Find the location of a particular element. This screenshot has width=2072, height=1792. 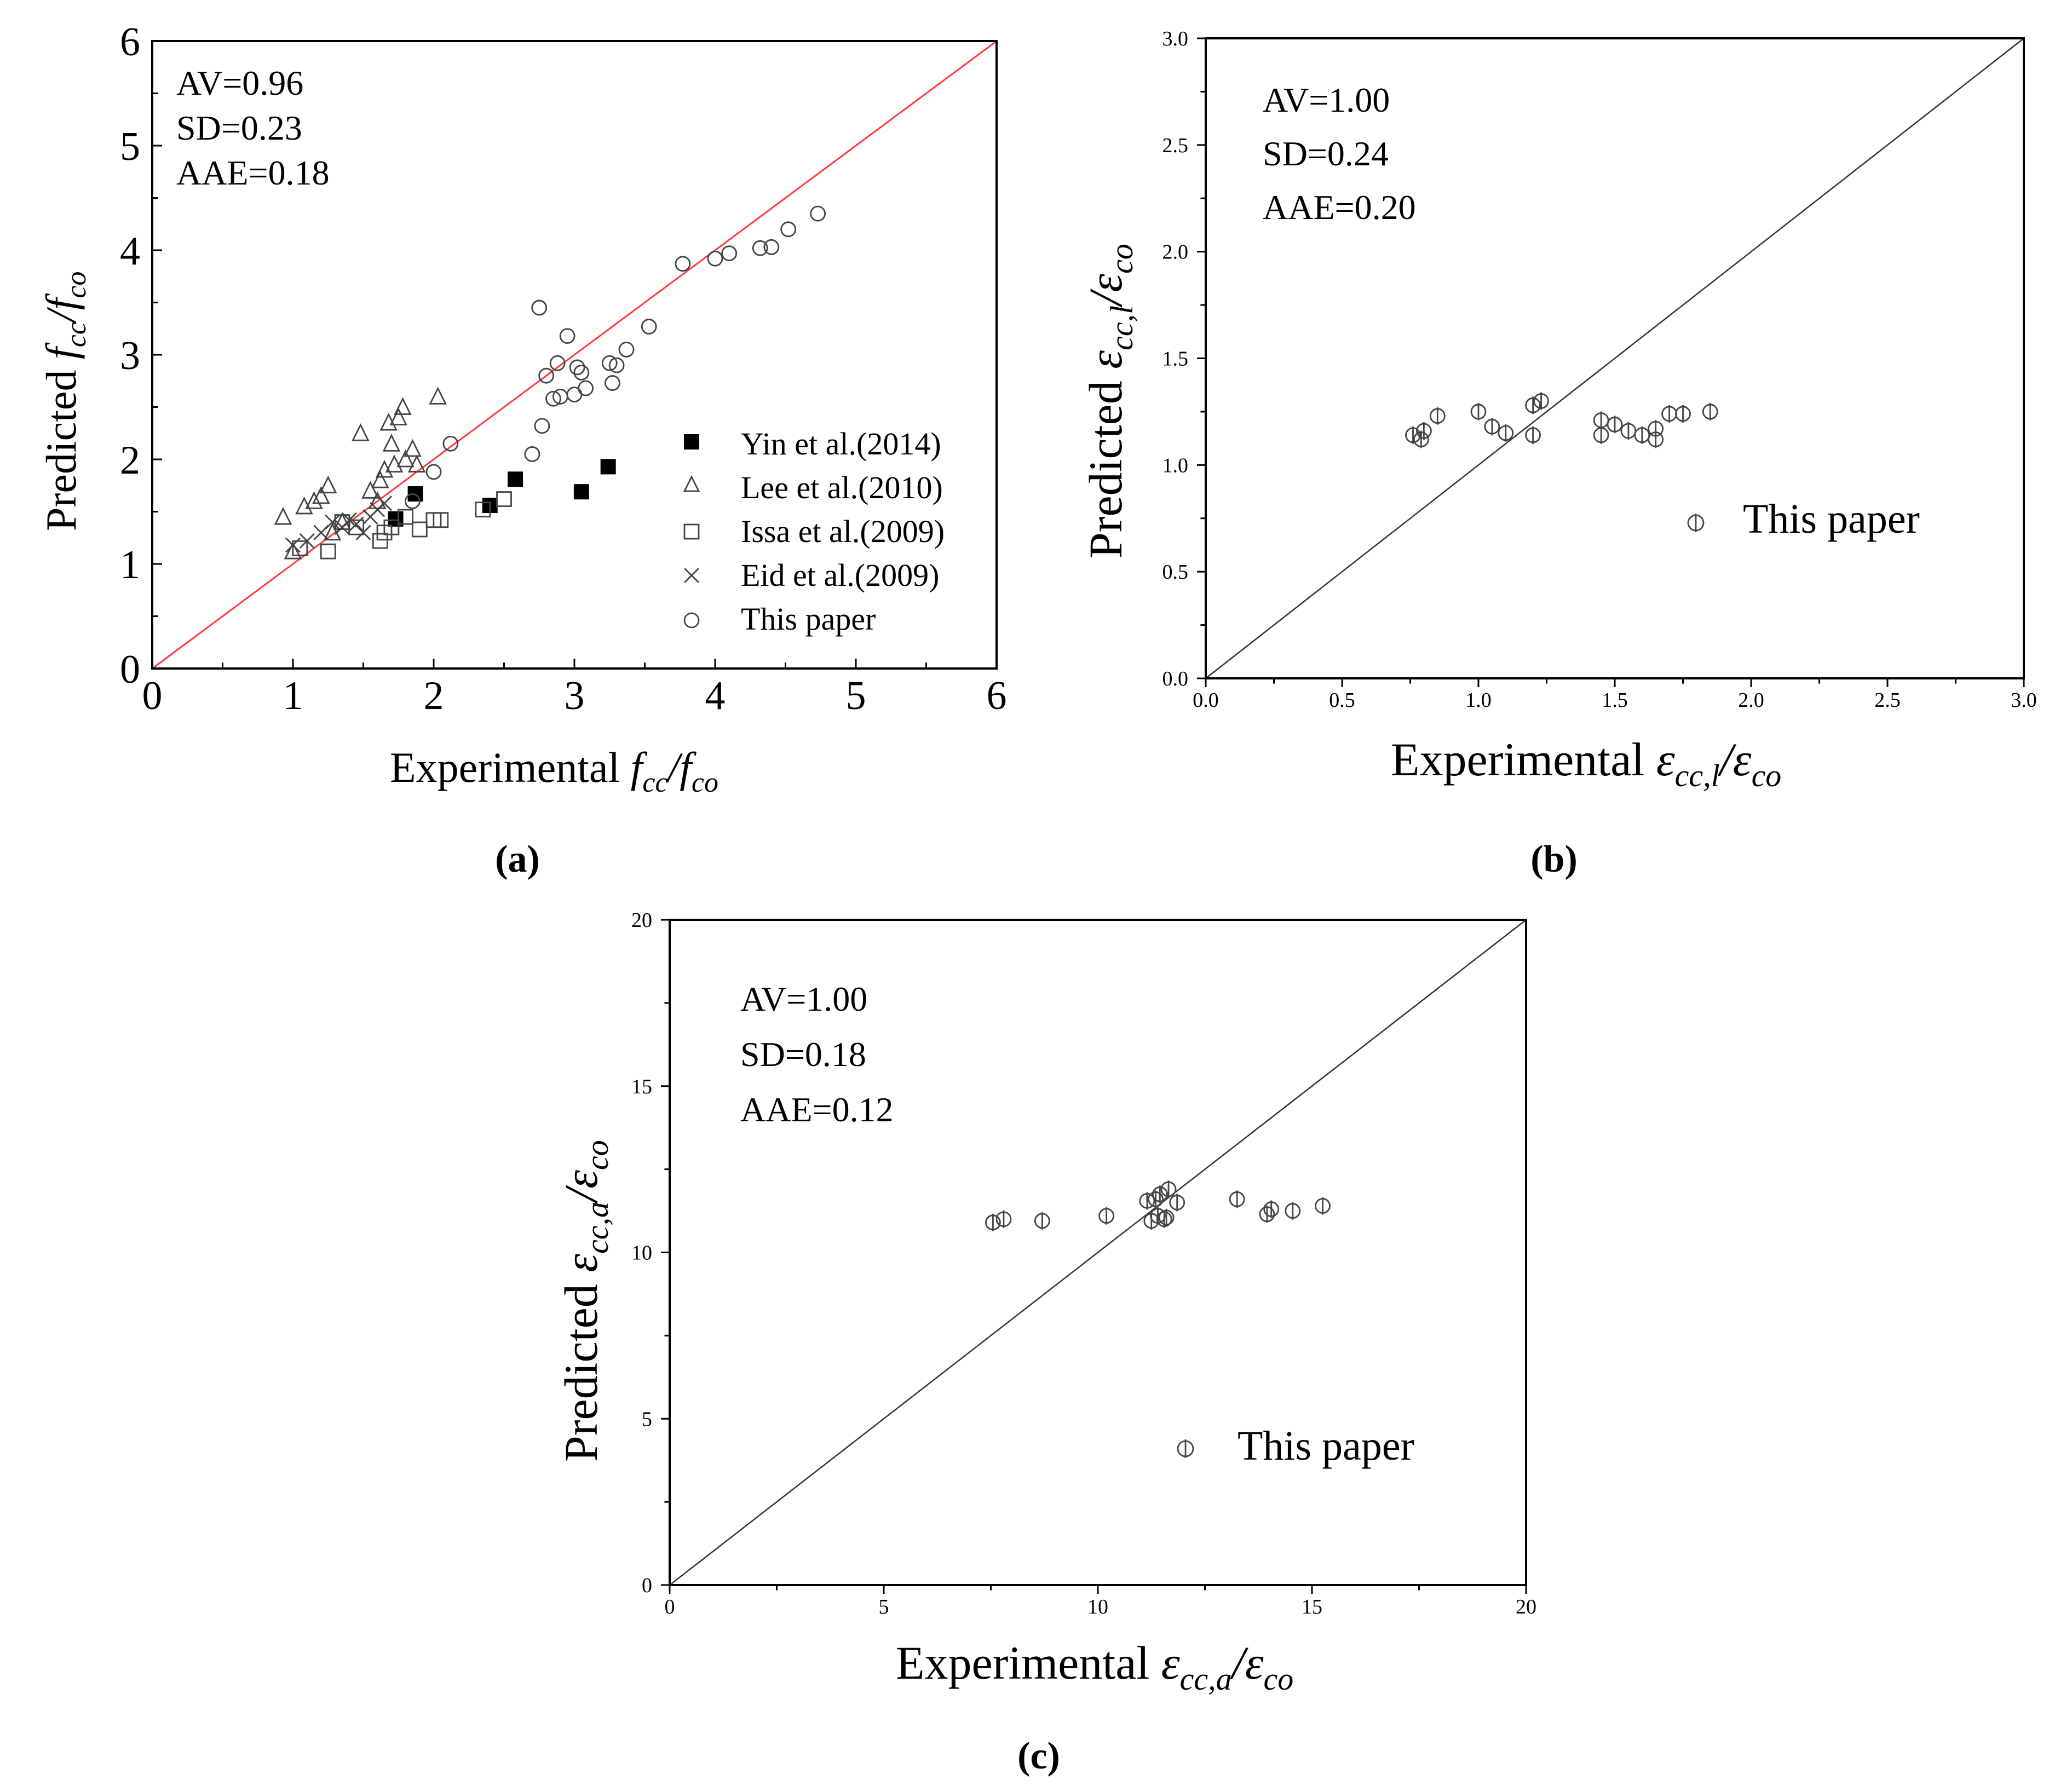

panel-c-stat-av: AV=1.00 is located at coordinates (803, 998).